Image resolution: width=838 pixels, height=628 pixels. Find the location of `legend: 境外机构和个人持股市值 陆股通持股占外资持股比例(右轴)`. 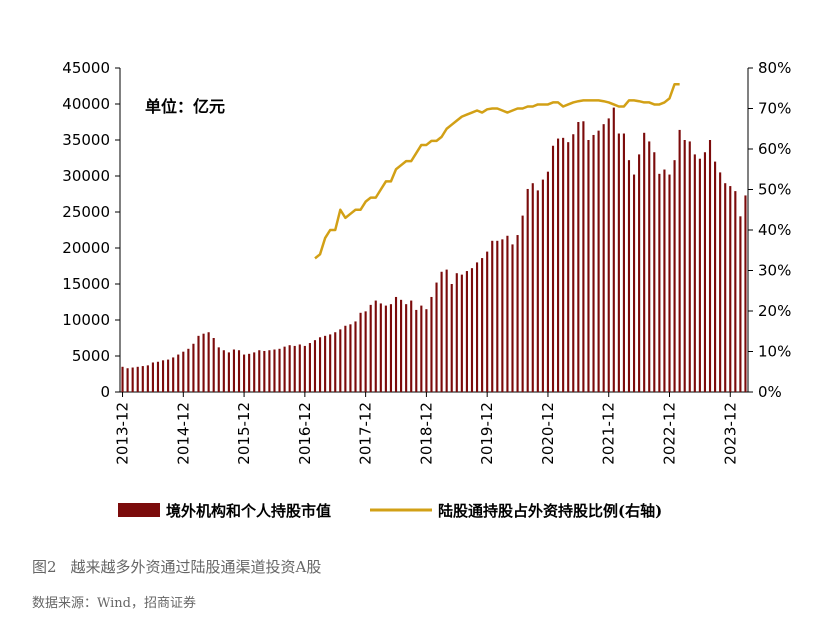

legend: 境外机构和个人持股市值 陆股通持股占外资持股比例(右轴) is located at coordinates (390, 511).